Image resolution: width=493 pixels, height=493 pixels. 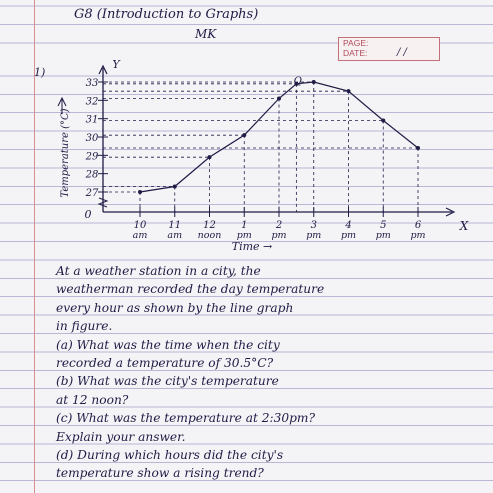 I want to click on y-tick-label: 33, so click(x=92, y=83).